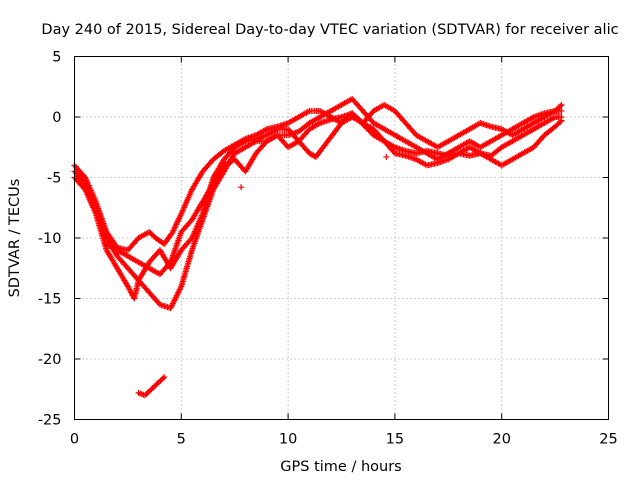 The width and height of the screenshot is (640, 480). Describe the element at coordinates (56, 118) in the screenshot. I see `y-tick-label: 0` at that location.